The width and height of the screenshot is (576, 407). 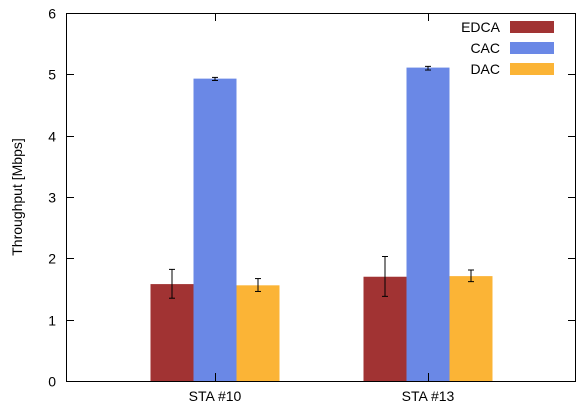 What do you see at coordinates (428, 396) in the screenshot?
I see `x-tick-label: STA #13` at bounding box center [428, 396].